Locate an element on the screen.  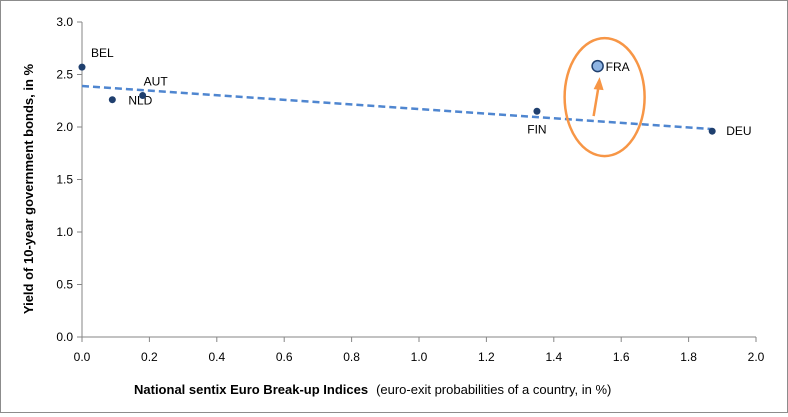
x-tick-label: 0.8 is located at coordinates (351, 357).